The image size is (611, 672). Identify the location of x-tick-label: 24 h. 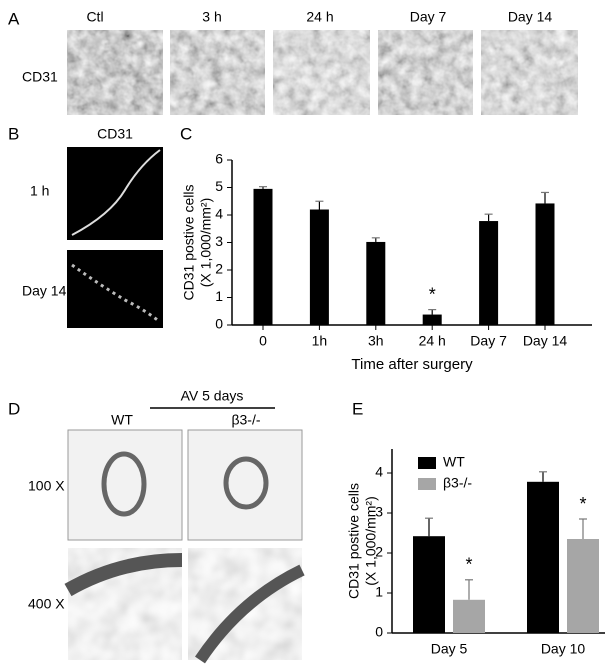
(432, 341).